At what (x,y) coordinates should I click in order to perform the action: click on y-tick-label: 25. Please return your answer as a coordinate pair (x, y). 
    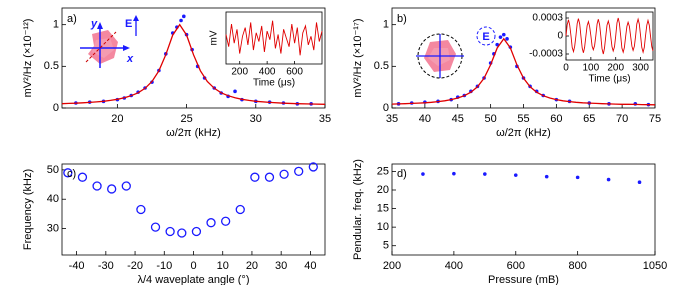
    Looking at the image, I should click on (383, 171).